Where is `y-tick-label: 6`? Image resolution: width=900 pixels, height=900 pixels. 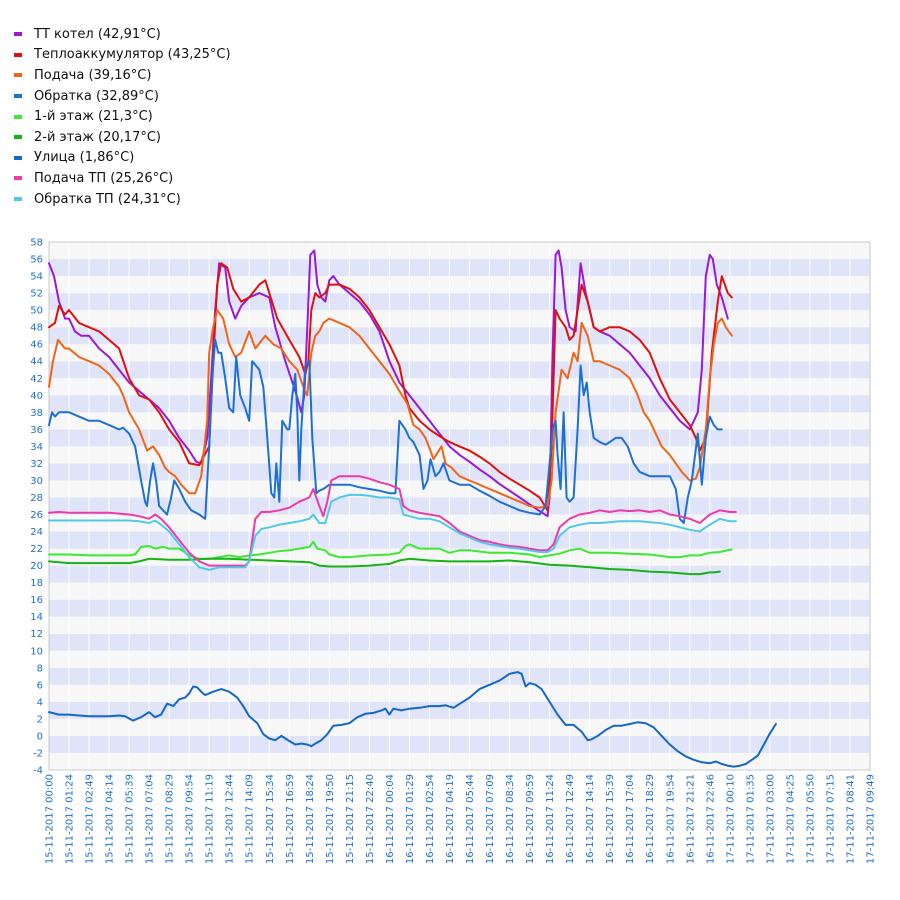 y-tick-label: 6 is located at coordinates (40, 685).